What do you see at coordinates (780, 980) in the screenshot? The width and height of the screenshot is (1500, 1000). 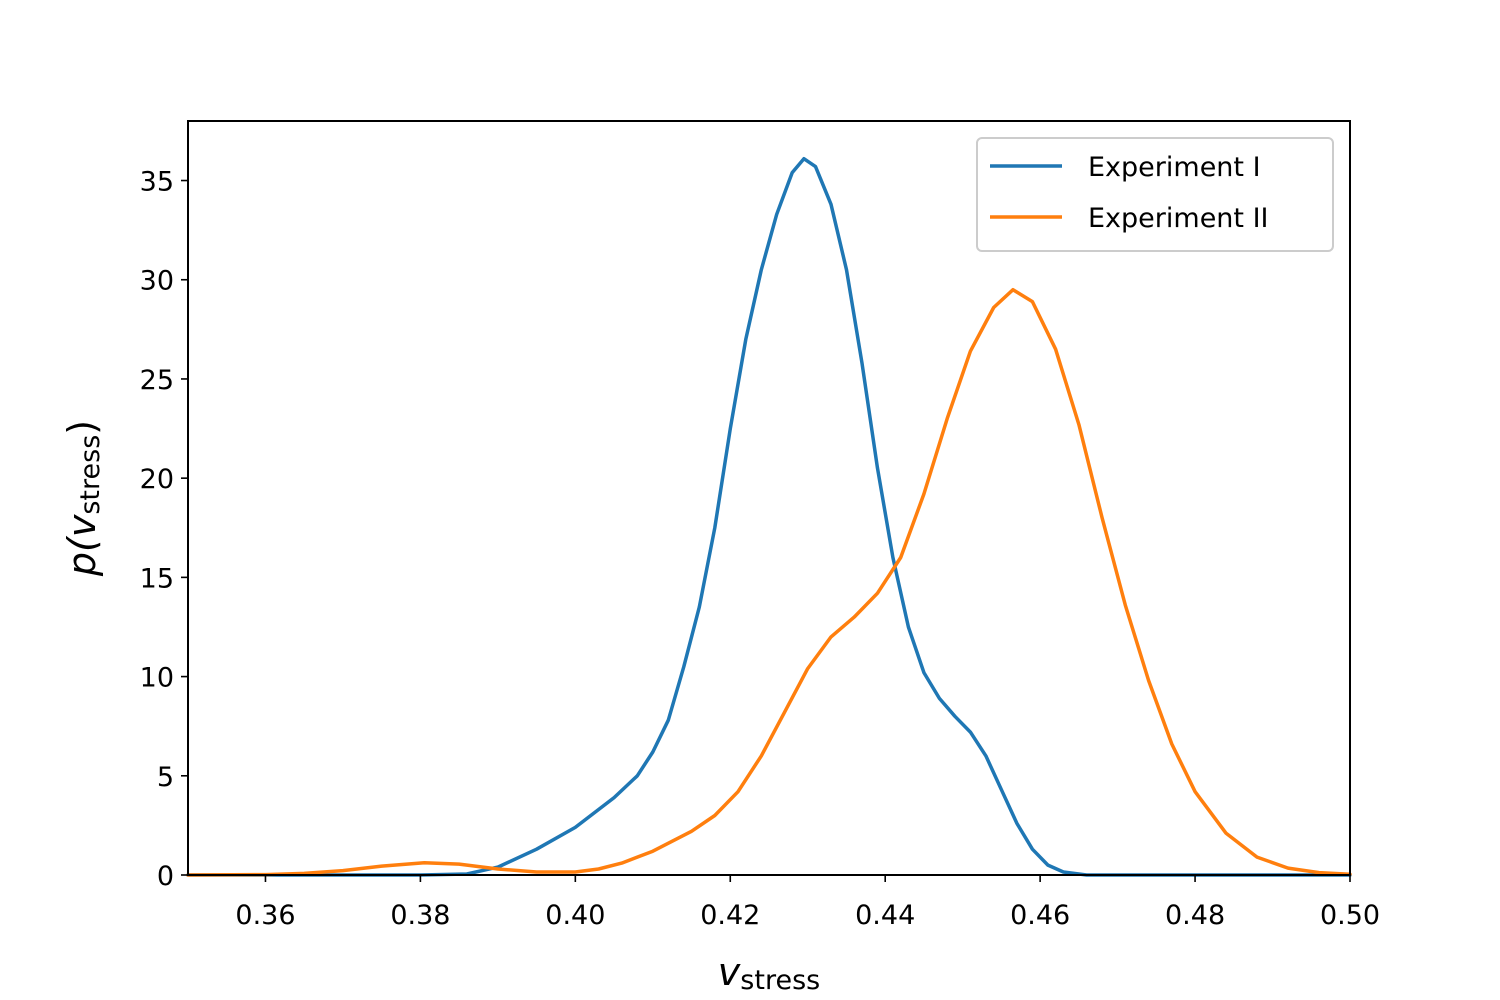 I see `x-axis-label-sub: stress` at bounding box center [780, 980].